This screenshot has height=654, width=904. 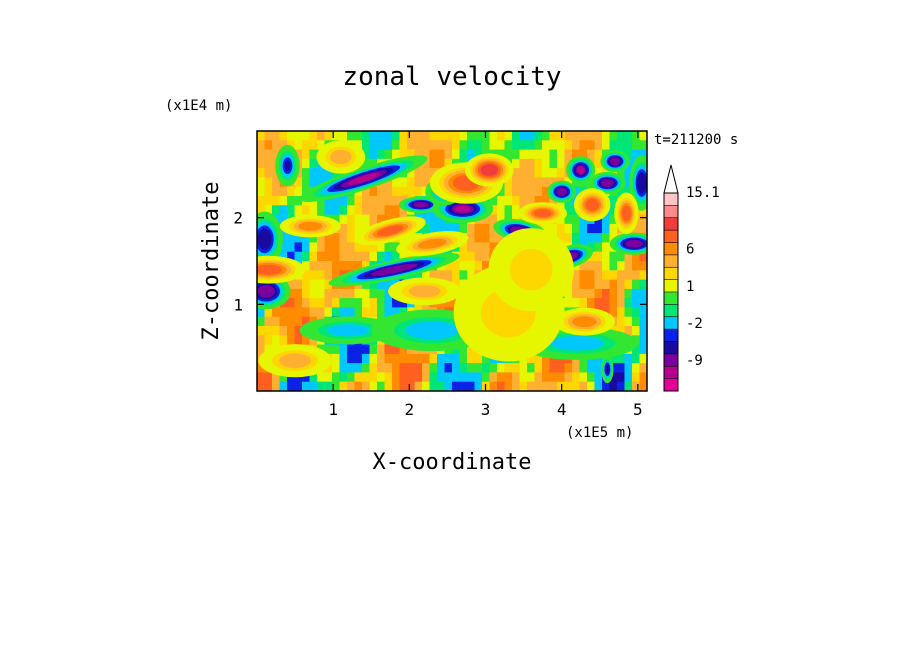 What do you see at coordinates (671, 249) in the screenshot?
I see `colorbar-swatch` at bounding box center [671, 249].